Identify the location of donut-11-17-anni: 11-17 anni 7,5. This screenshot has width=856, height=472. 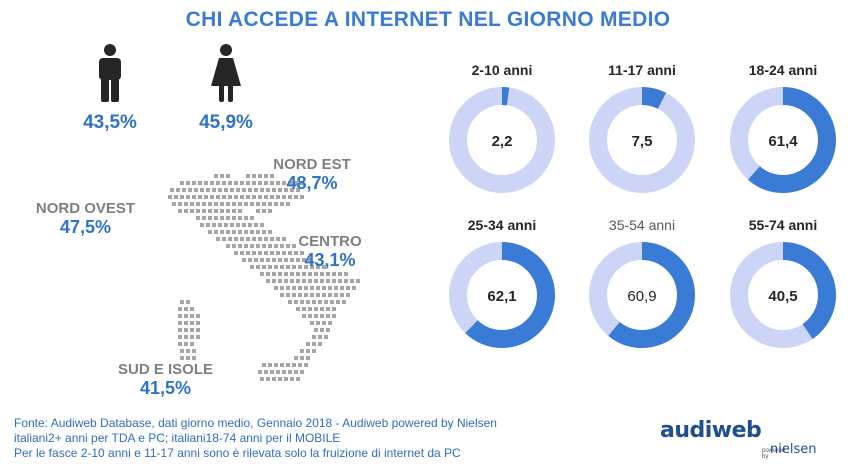
(642, 130).